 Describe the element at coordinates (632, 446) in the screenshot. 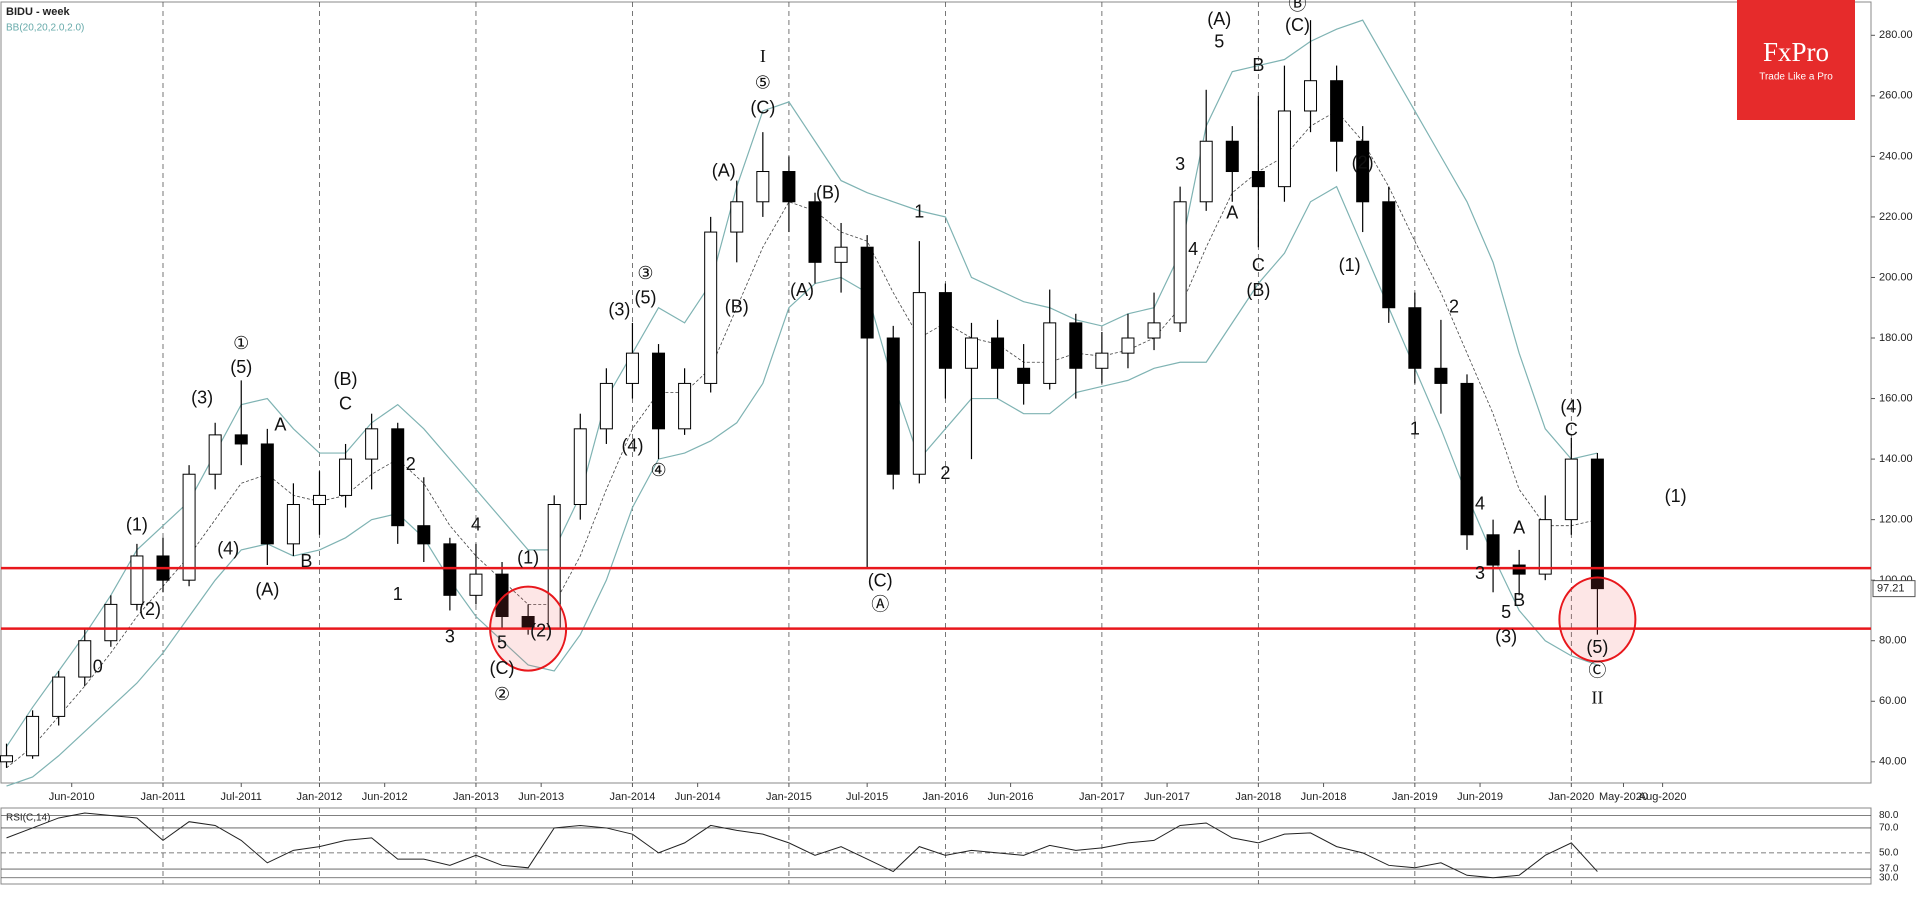

I see `wave-label: (4)` at that location.